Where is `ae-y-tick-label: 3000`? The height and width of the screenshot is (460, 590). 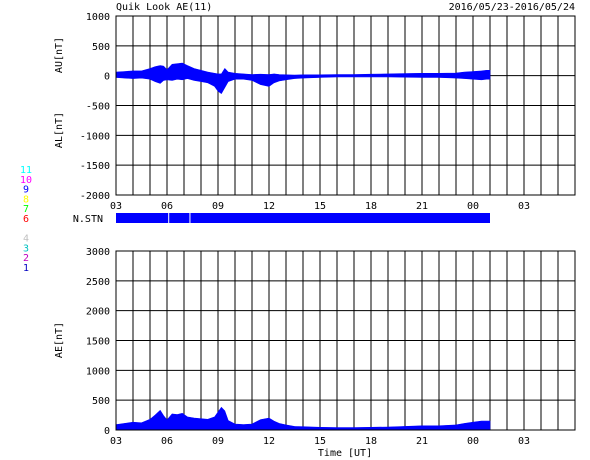
ae-y-tick-label: 3000 is located at coordinates (98, 252).